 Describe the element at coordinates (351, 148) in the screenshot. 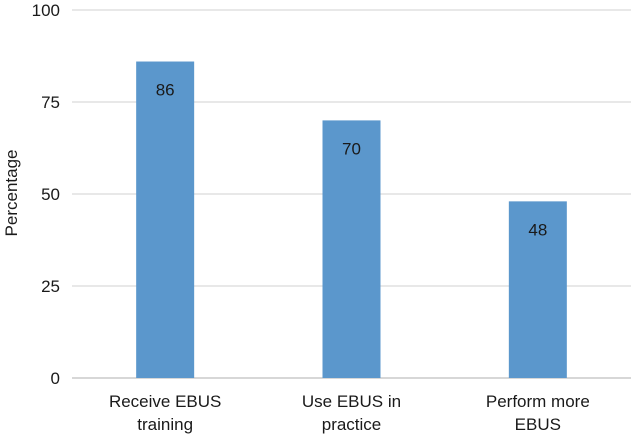

I see `data-label: 70` at that location.